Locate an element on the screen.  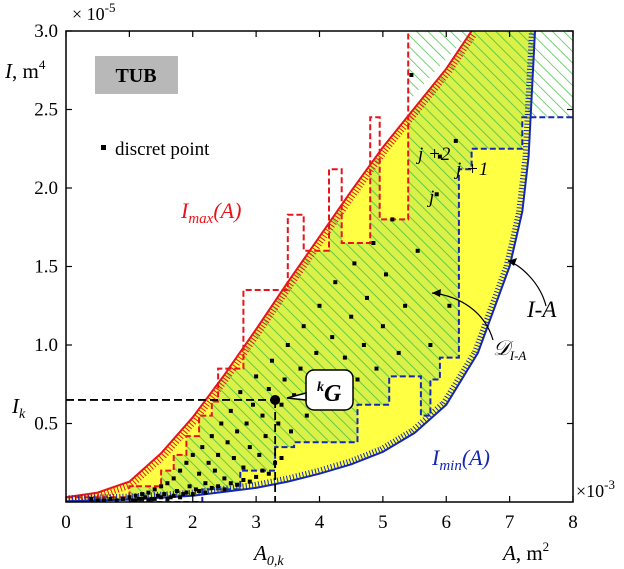
x-axis-label: A, m2 is located at coordinates (525, 552).